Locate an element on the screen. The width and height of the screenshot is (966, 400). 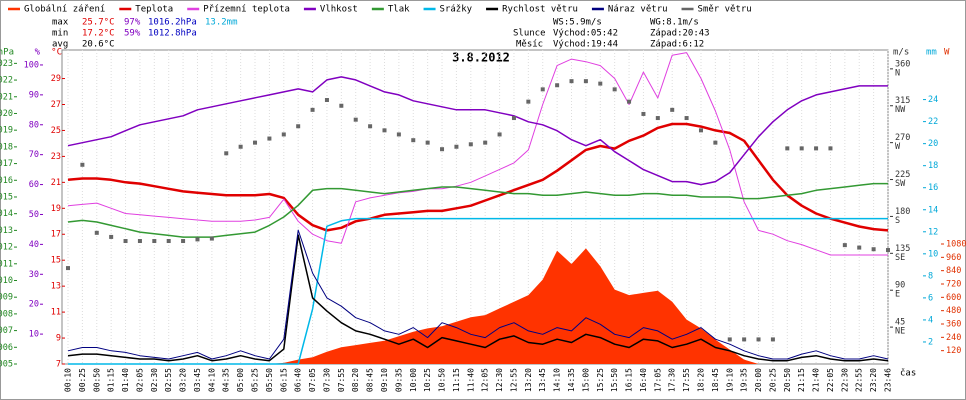
legend-label: Vlhkost is located at coordinates (339, 10).